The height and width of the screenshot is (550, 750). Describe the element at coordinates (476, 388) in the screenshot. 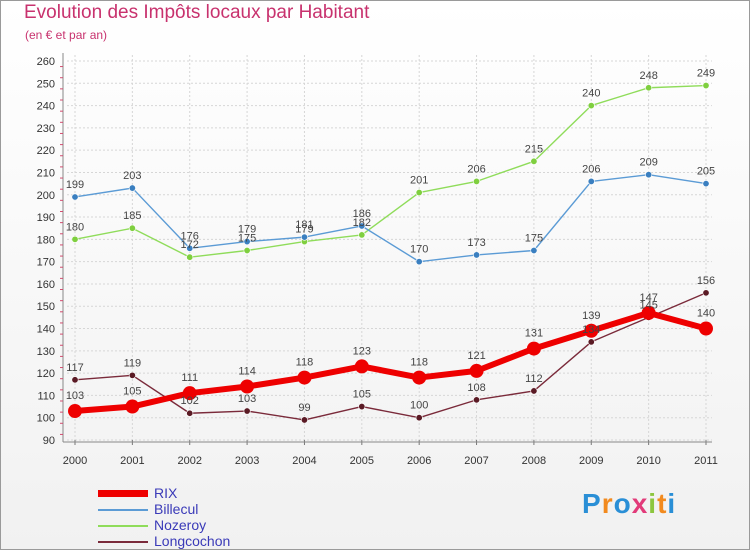

I see `data-label-longcochon: 108` at that location.